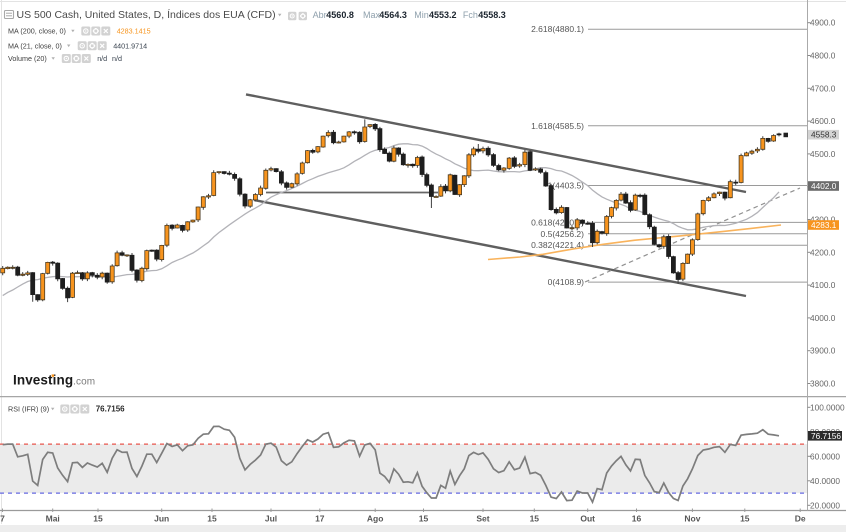 The width and height of the screenshot is (846, 532). Describe the element at coordinates (823, 88) in the screenshot. I see `svg-text: 4700.0` at that location.